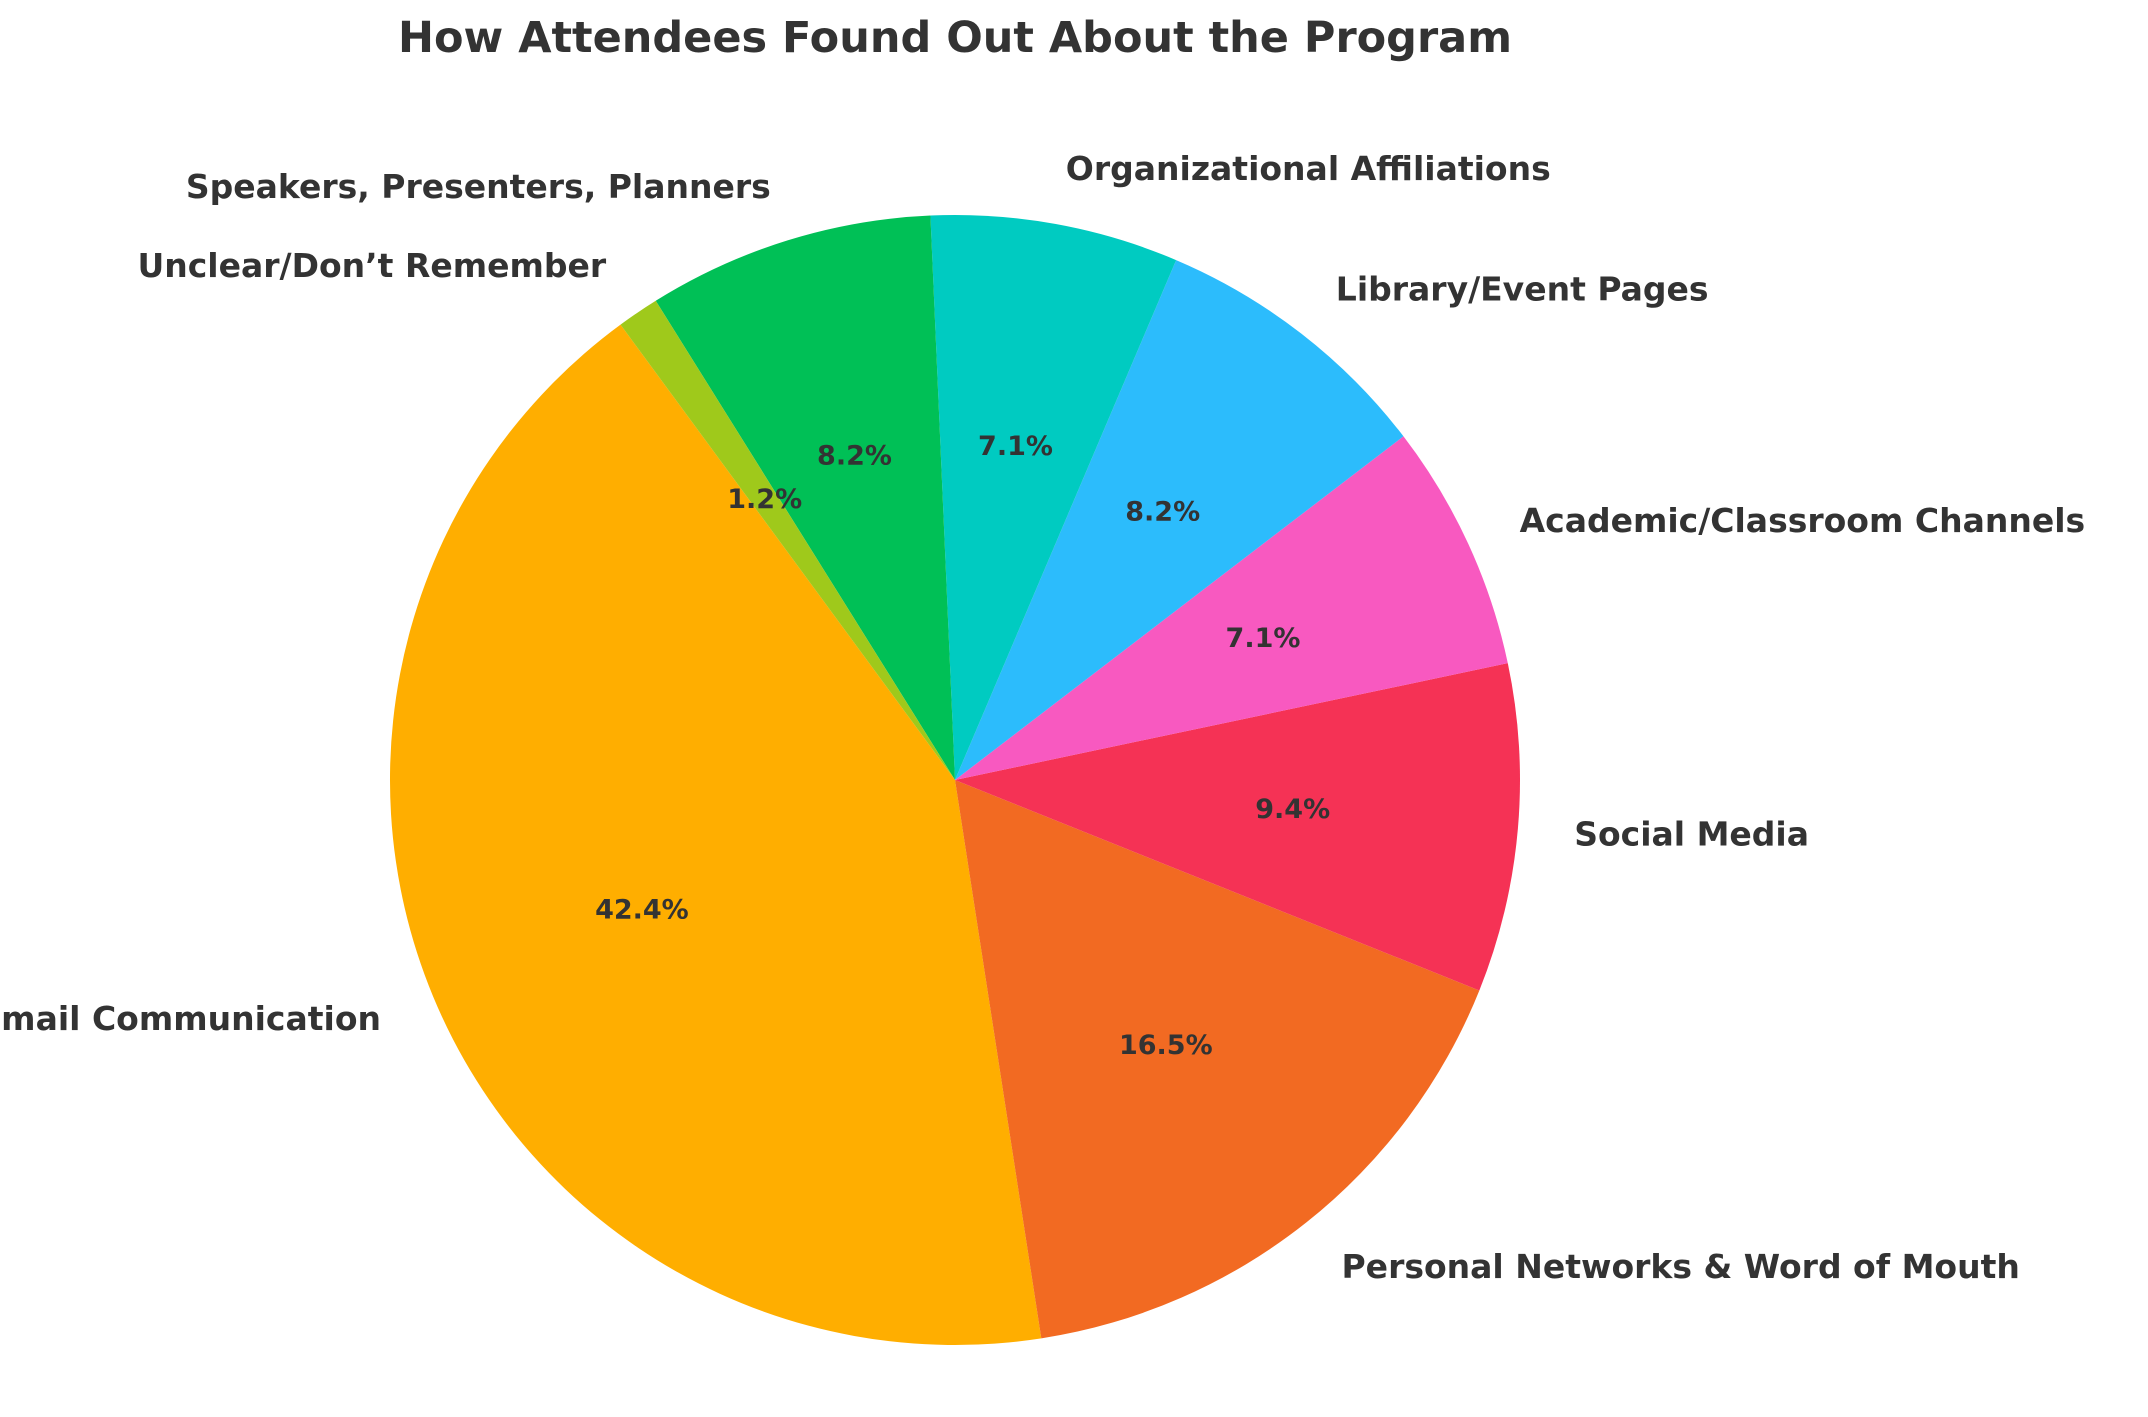 Image resolution: width=2148 pixels, height=1417 pixels. I want to click on category-label-organizational-affiliations: Organizational Affiliations, so click(1308, 168).